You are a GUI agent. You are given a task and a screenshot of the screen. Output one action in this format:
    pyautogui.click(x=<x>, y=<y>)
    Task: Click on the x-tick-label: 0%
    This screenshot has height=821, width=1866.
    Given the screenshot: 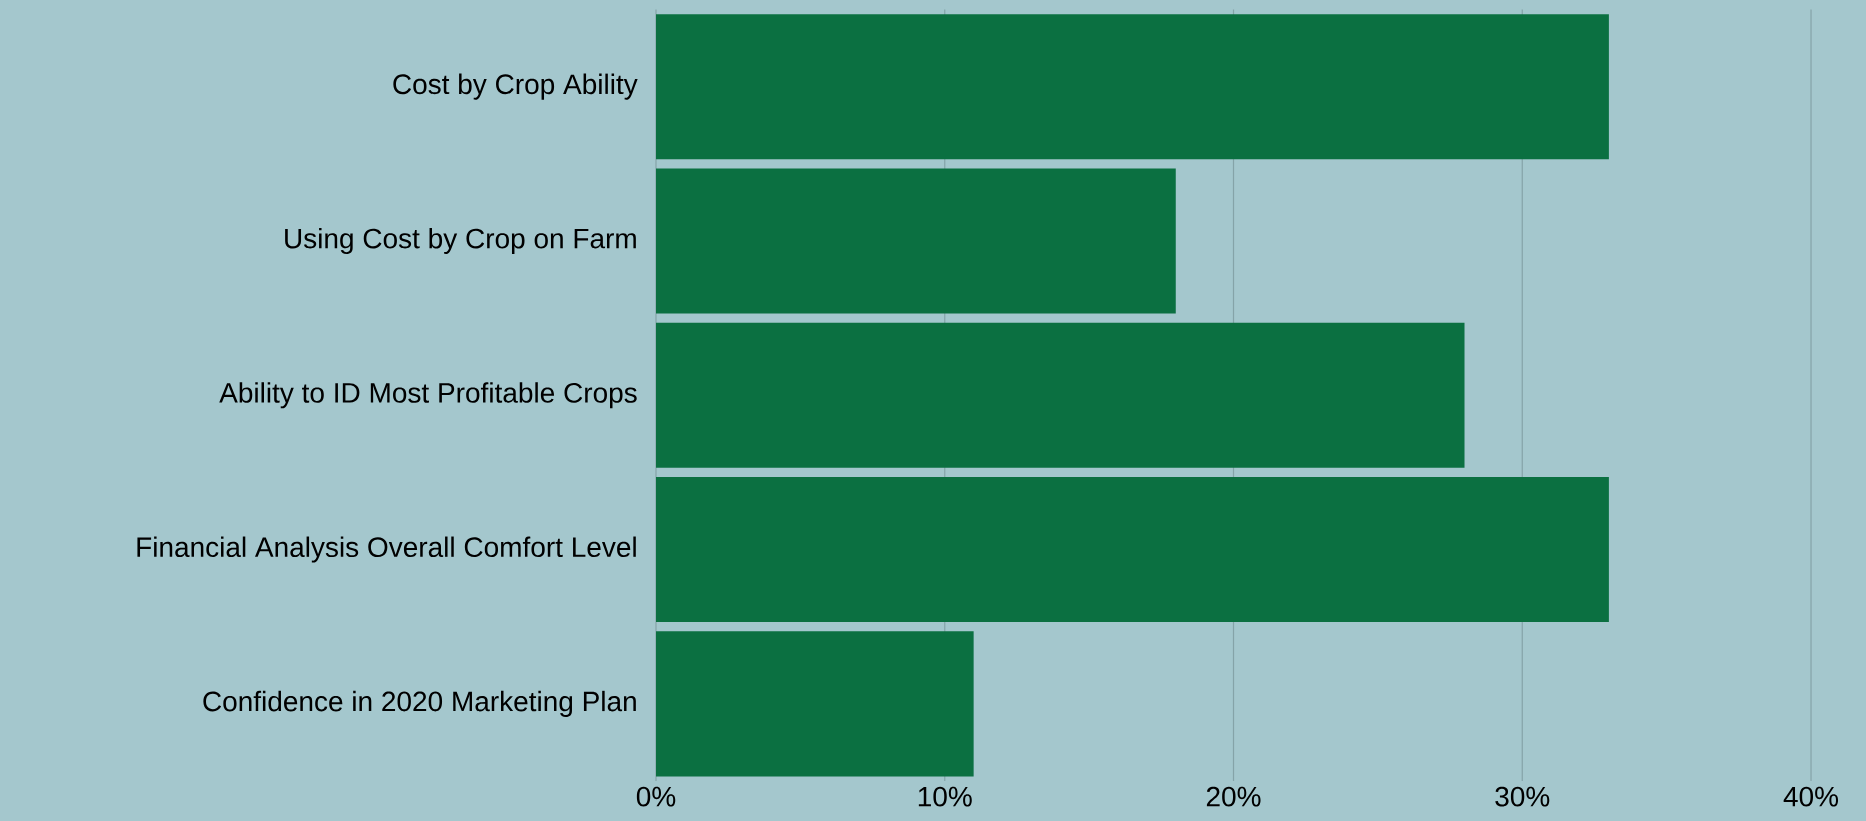 What is the action you would take?
    pyautogui.click(x=656, y=796)
    